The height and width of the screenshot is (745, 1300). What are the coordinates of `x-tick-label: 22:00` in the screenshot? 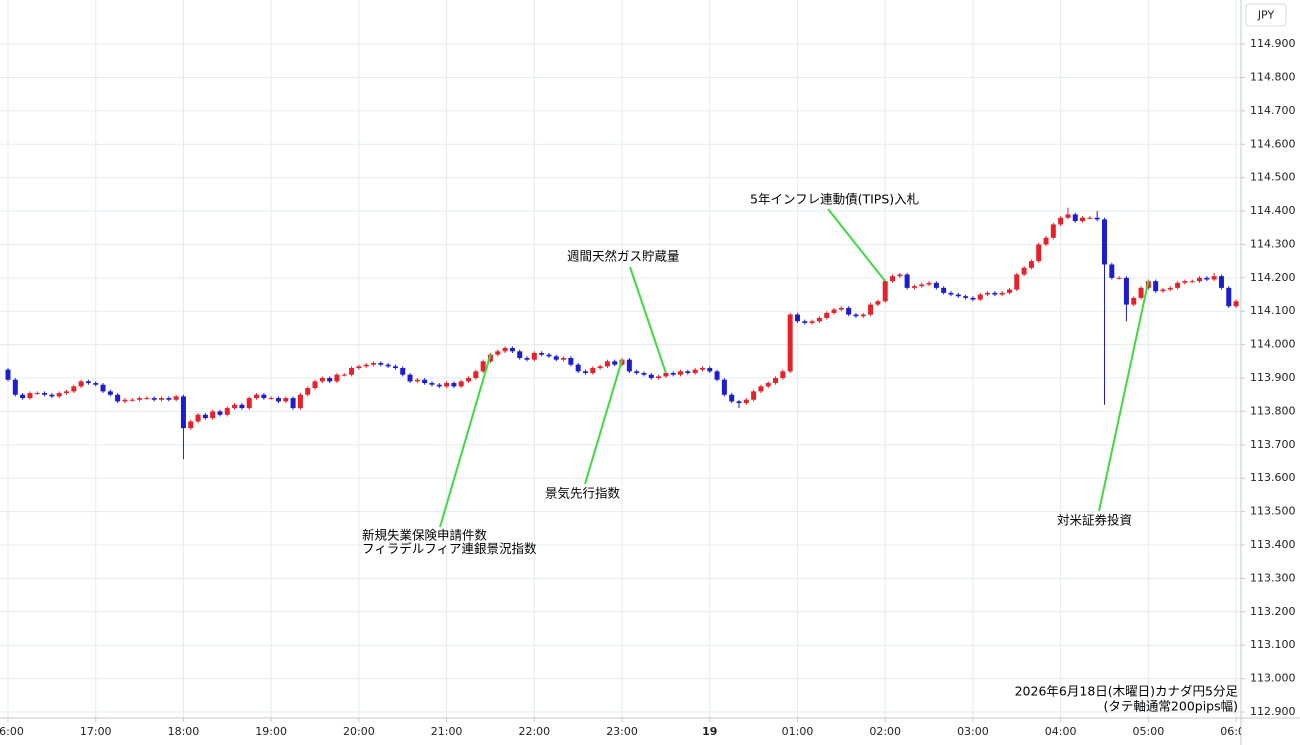 It's located at (534, 731).